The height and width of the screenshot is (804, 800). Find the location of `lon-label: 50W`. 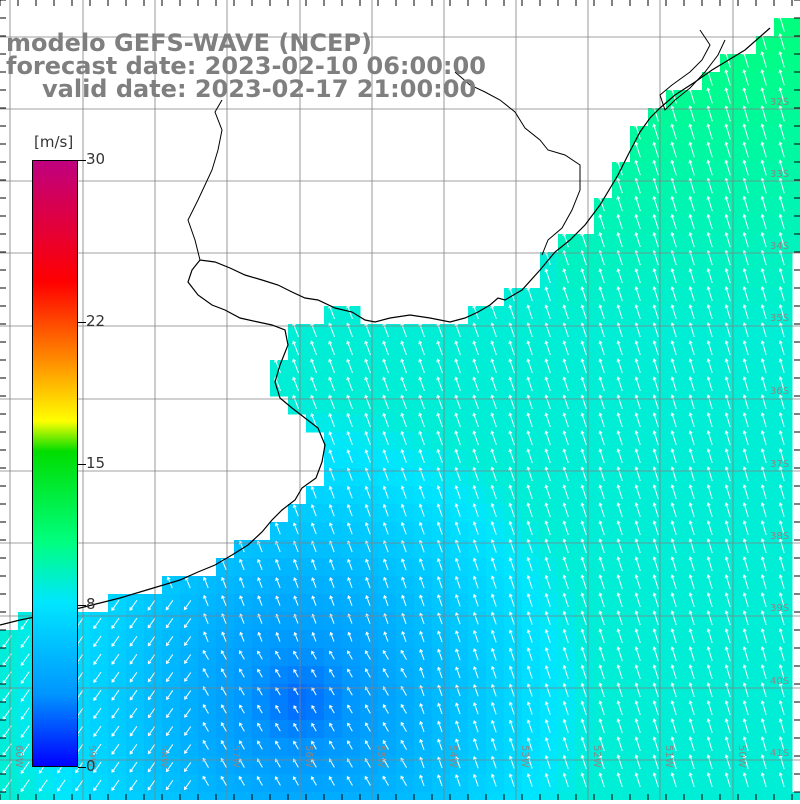

lon-label: 50W is located at coordinates (741, 756).